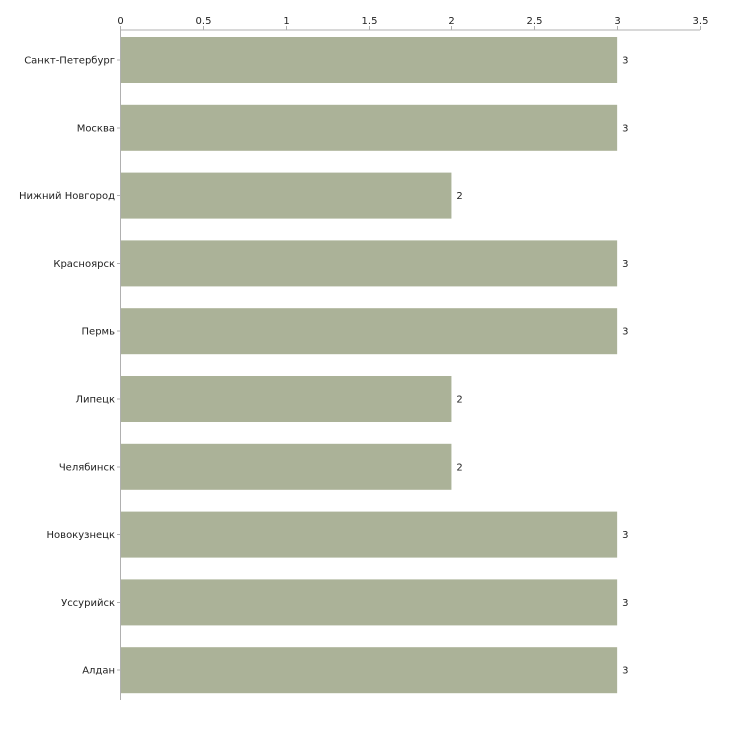 The height and width of the screenshot is (730, 730). Describe the element at coordinates (413, 23) in the screenshot. I see `x-axis: 0 0.5 1 1.5 2 2.5 3 3.5` at that location.